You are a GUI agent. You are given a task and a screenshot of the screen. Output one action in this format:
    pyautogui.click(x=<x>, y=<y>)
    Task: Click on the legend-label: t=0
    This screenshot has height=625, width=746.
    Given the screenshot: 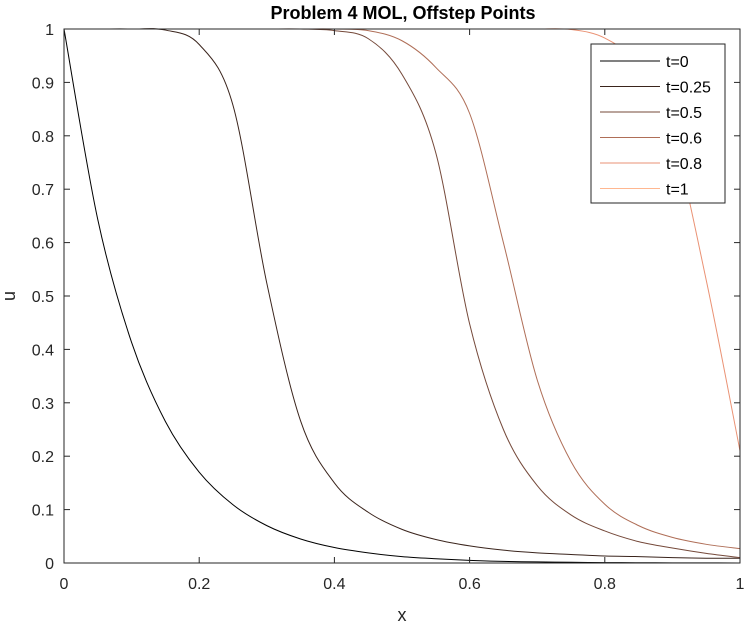 What is the action you would take?
    pyautogui.click(x=677, y=62)
    